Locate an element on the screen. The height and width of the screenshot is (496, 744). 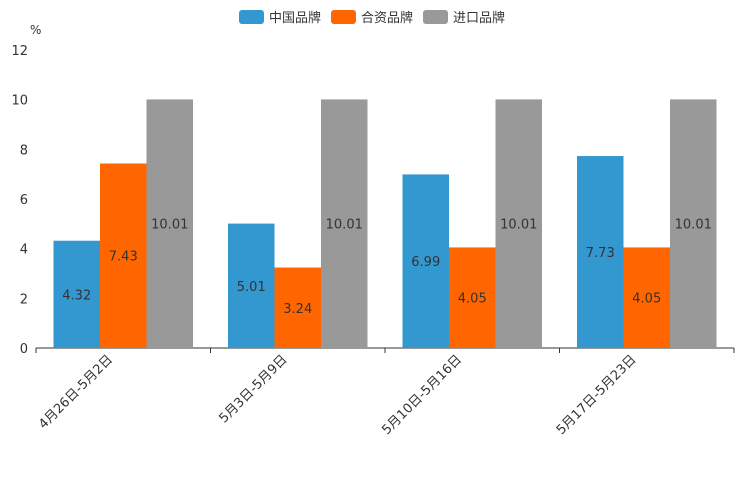
legend-swatch-china-brand is located at coordinates (251, 16).